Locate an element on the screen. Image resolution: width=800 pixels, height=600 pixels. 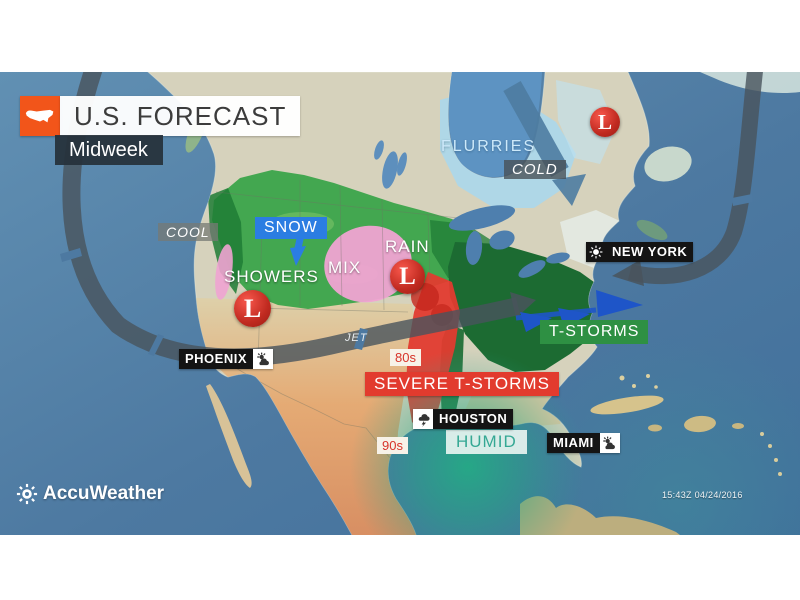
flurries-label: FLURRIES is located at coordinates (489, 146).